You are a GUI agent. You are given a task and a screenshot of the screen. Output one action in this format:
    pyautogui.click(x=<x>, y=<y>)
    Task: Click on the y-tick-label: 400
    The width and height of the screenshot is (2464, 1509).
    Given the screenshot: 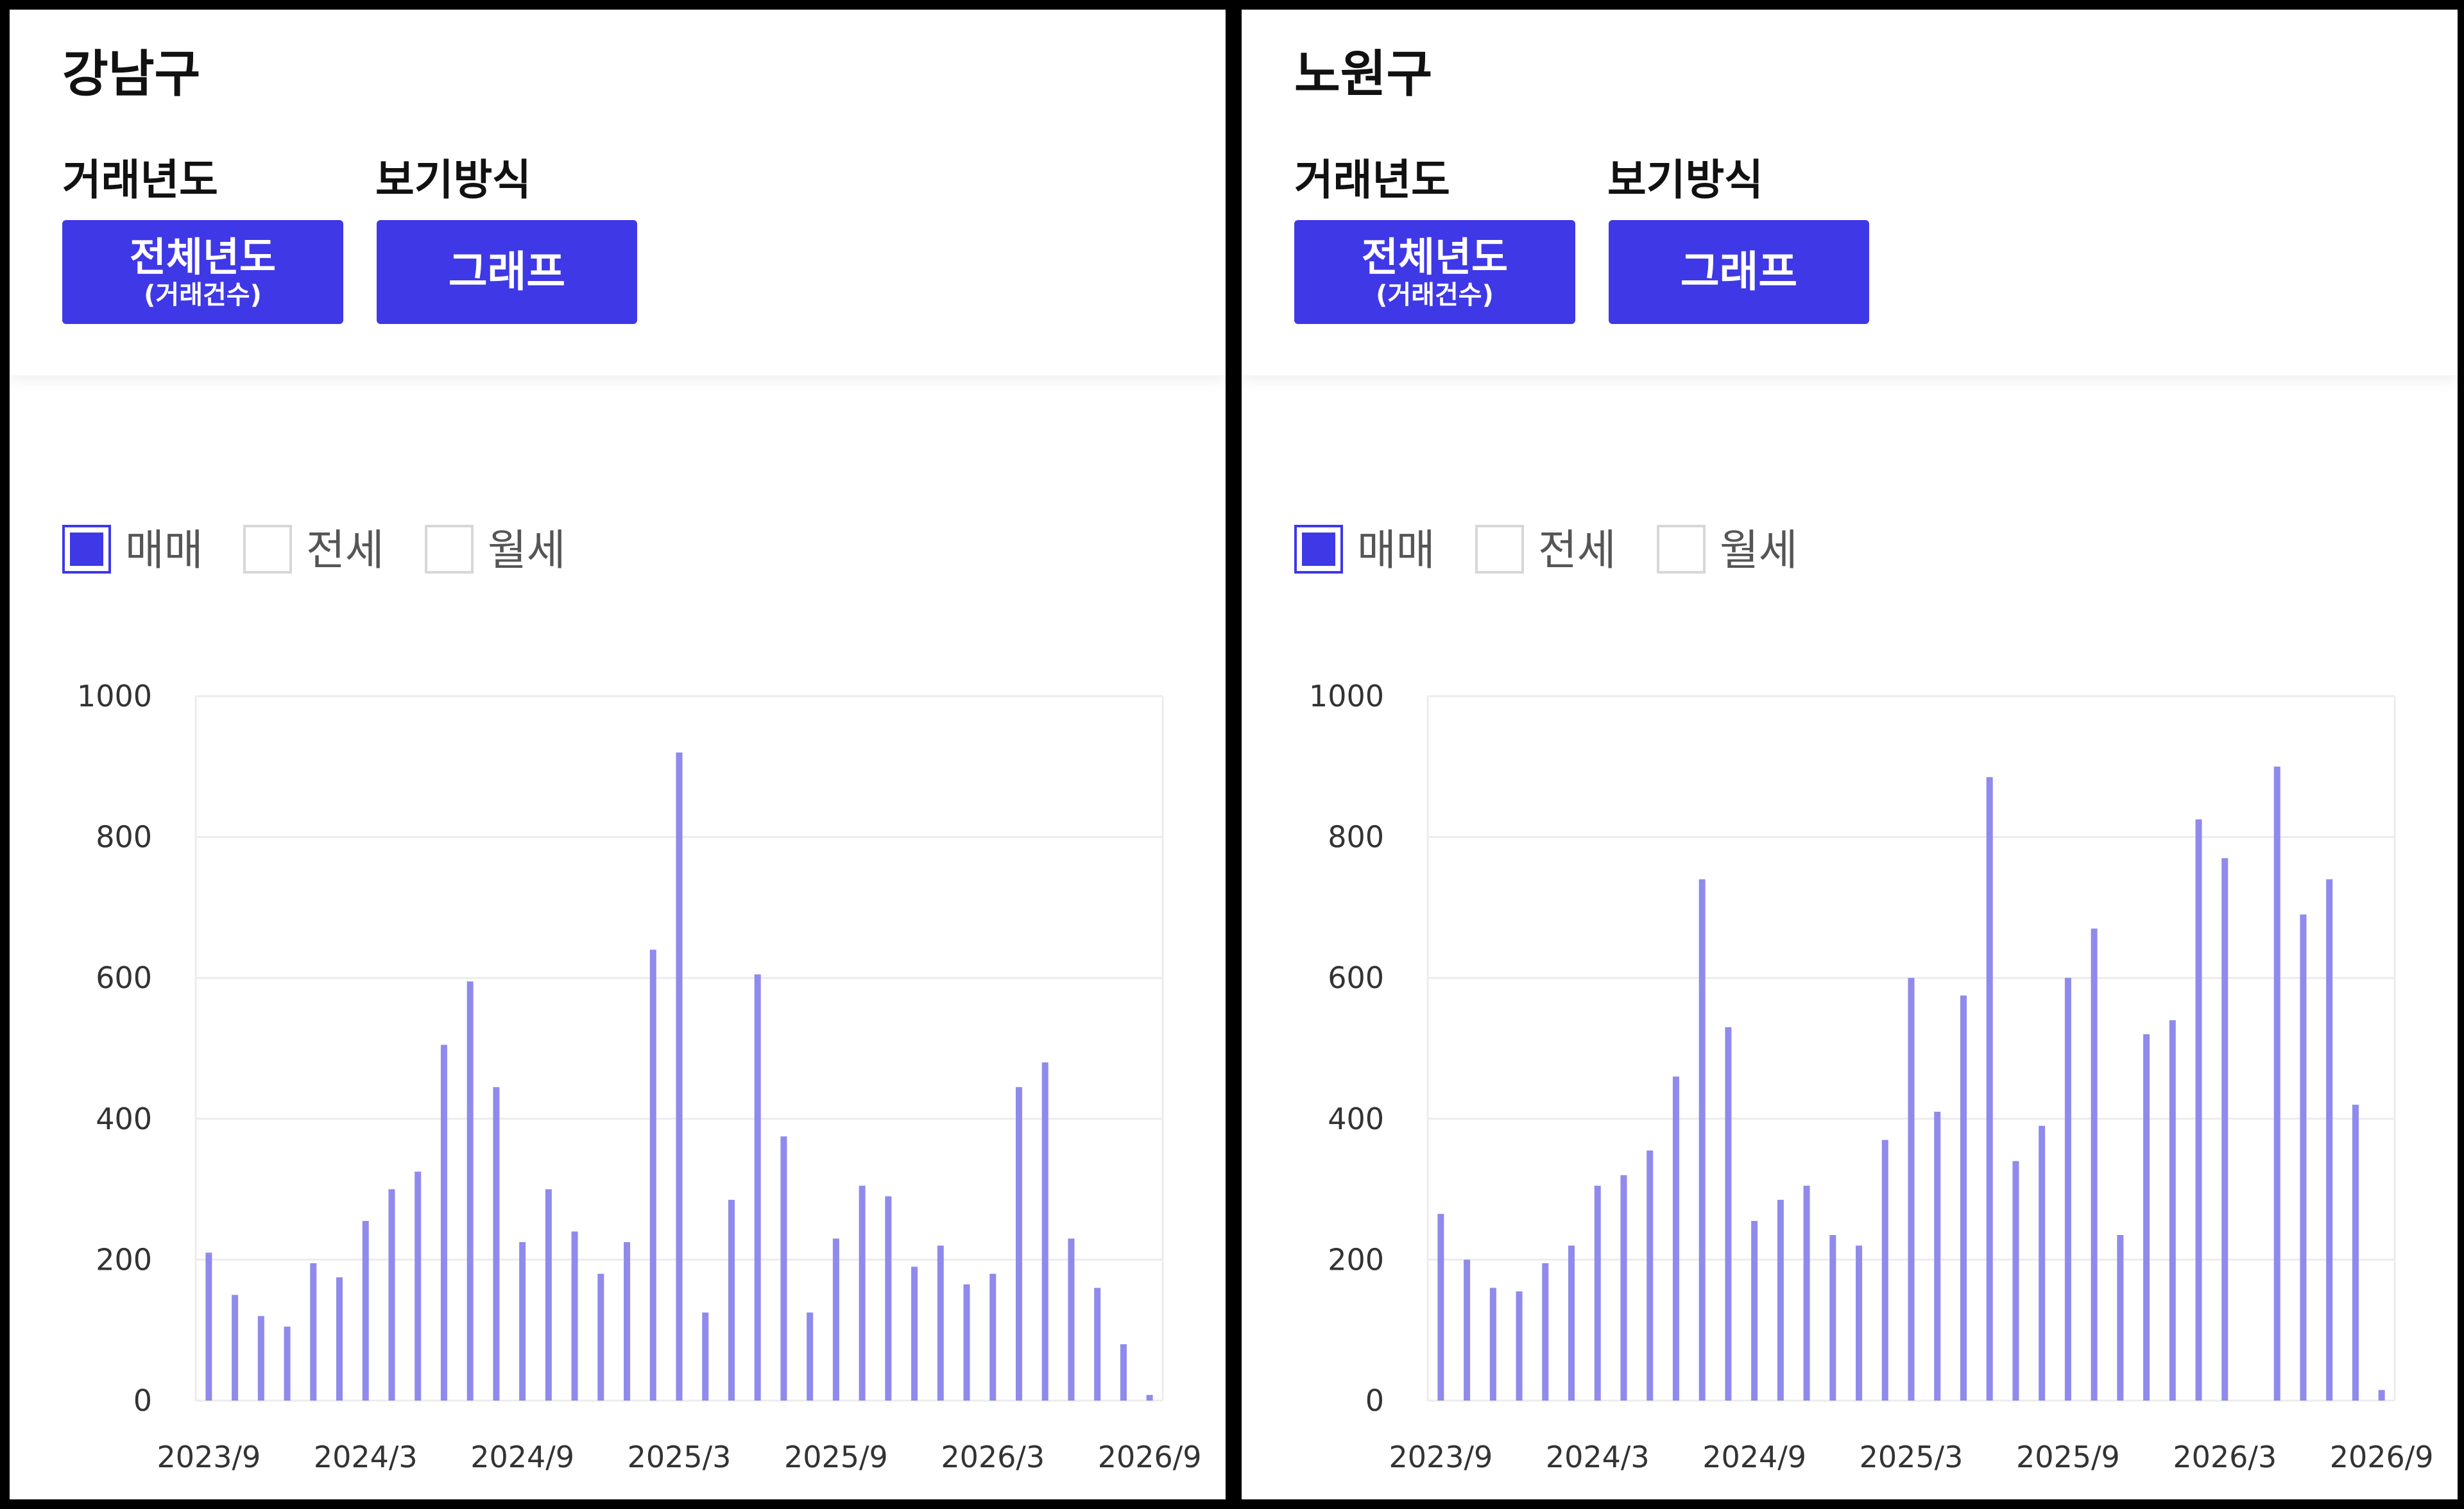 What is the action you would take?
    pyautogui.click(x=1356, y=1119)
    